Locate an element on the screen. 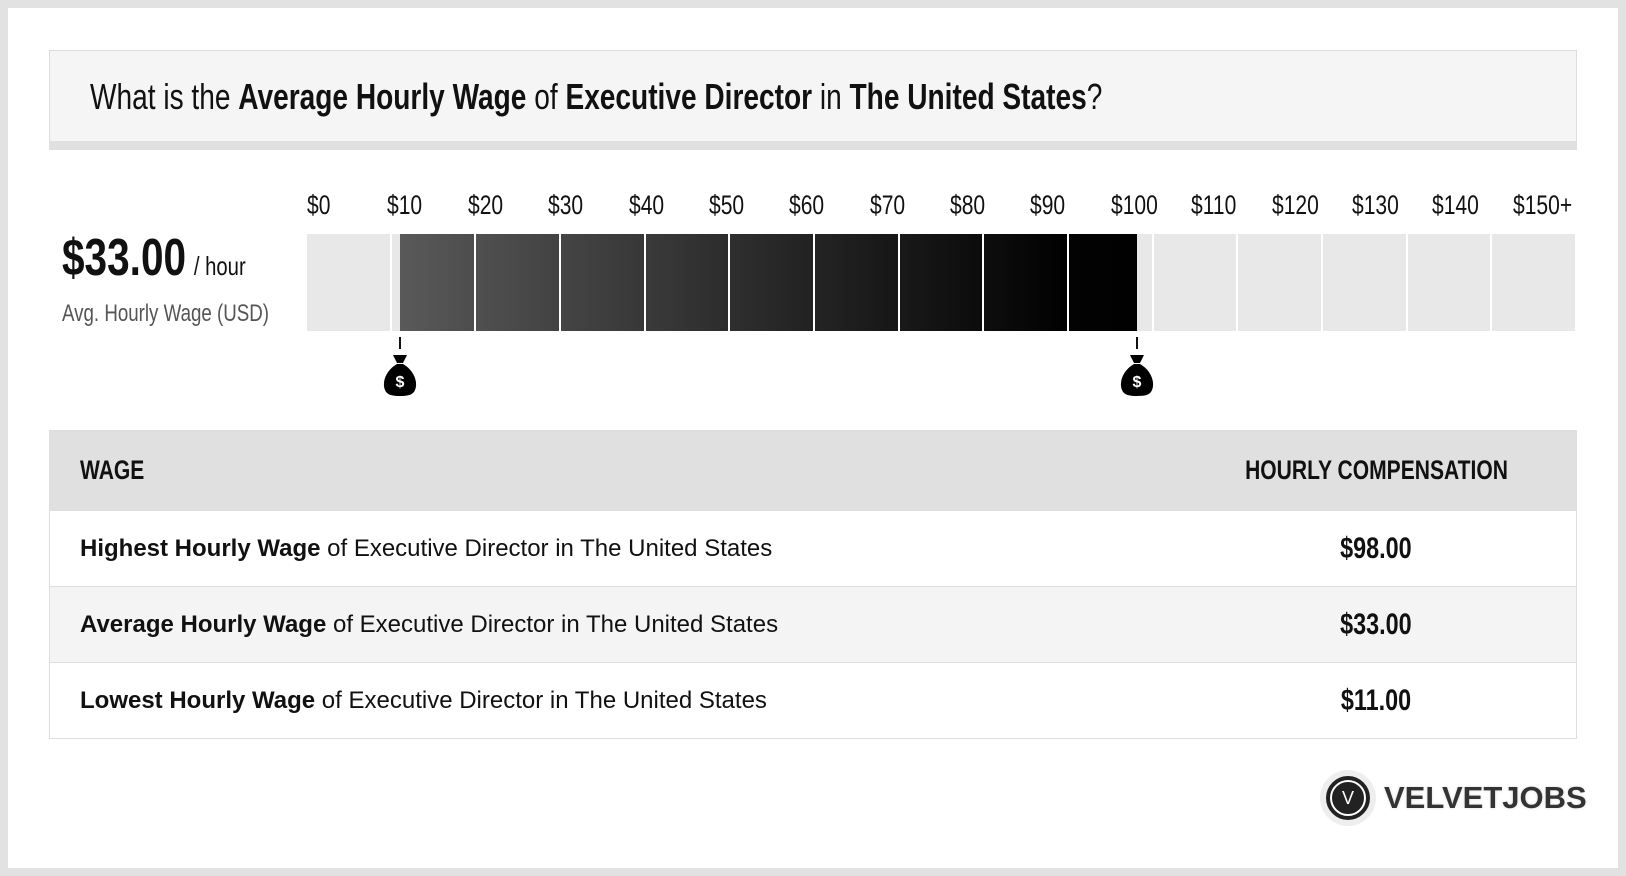 This screenshot has height=876, width=1626. row-value: $33.00 is located at coordinates (1376, 624).